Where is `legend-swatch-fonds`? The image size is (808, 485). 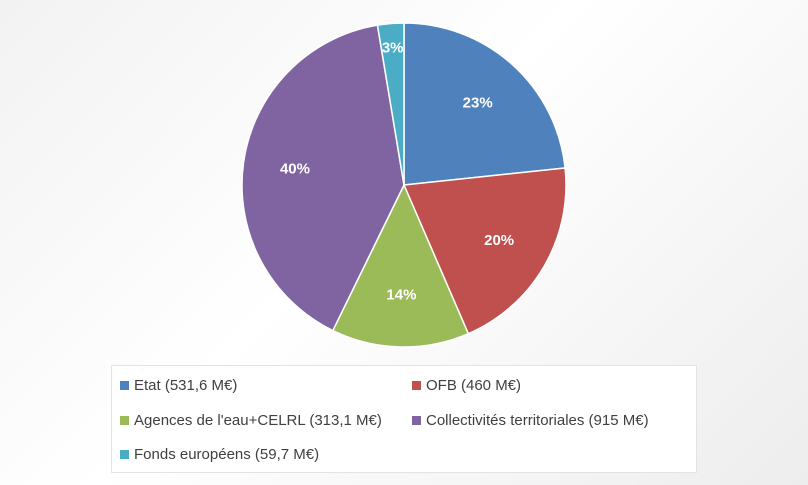
legend-swatch-fonds is located at coordinates (124, 454).